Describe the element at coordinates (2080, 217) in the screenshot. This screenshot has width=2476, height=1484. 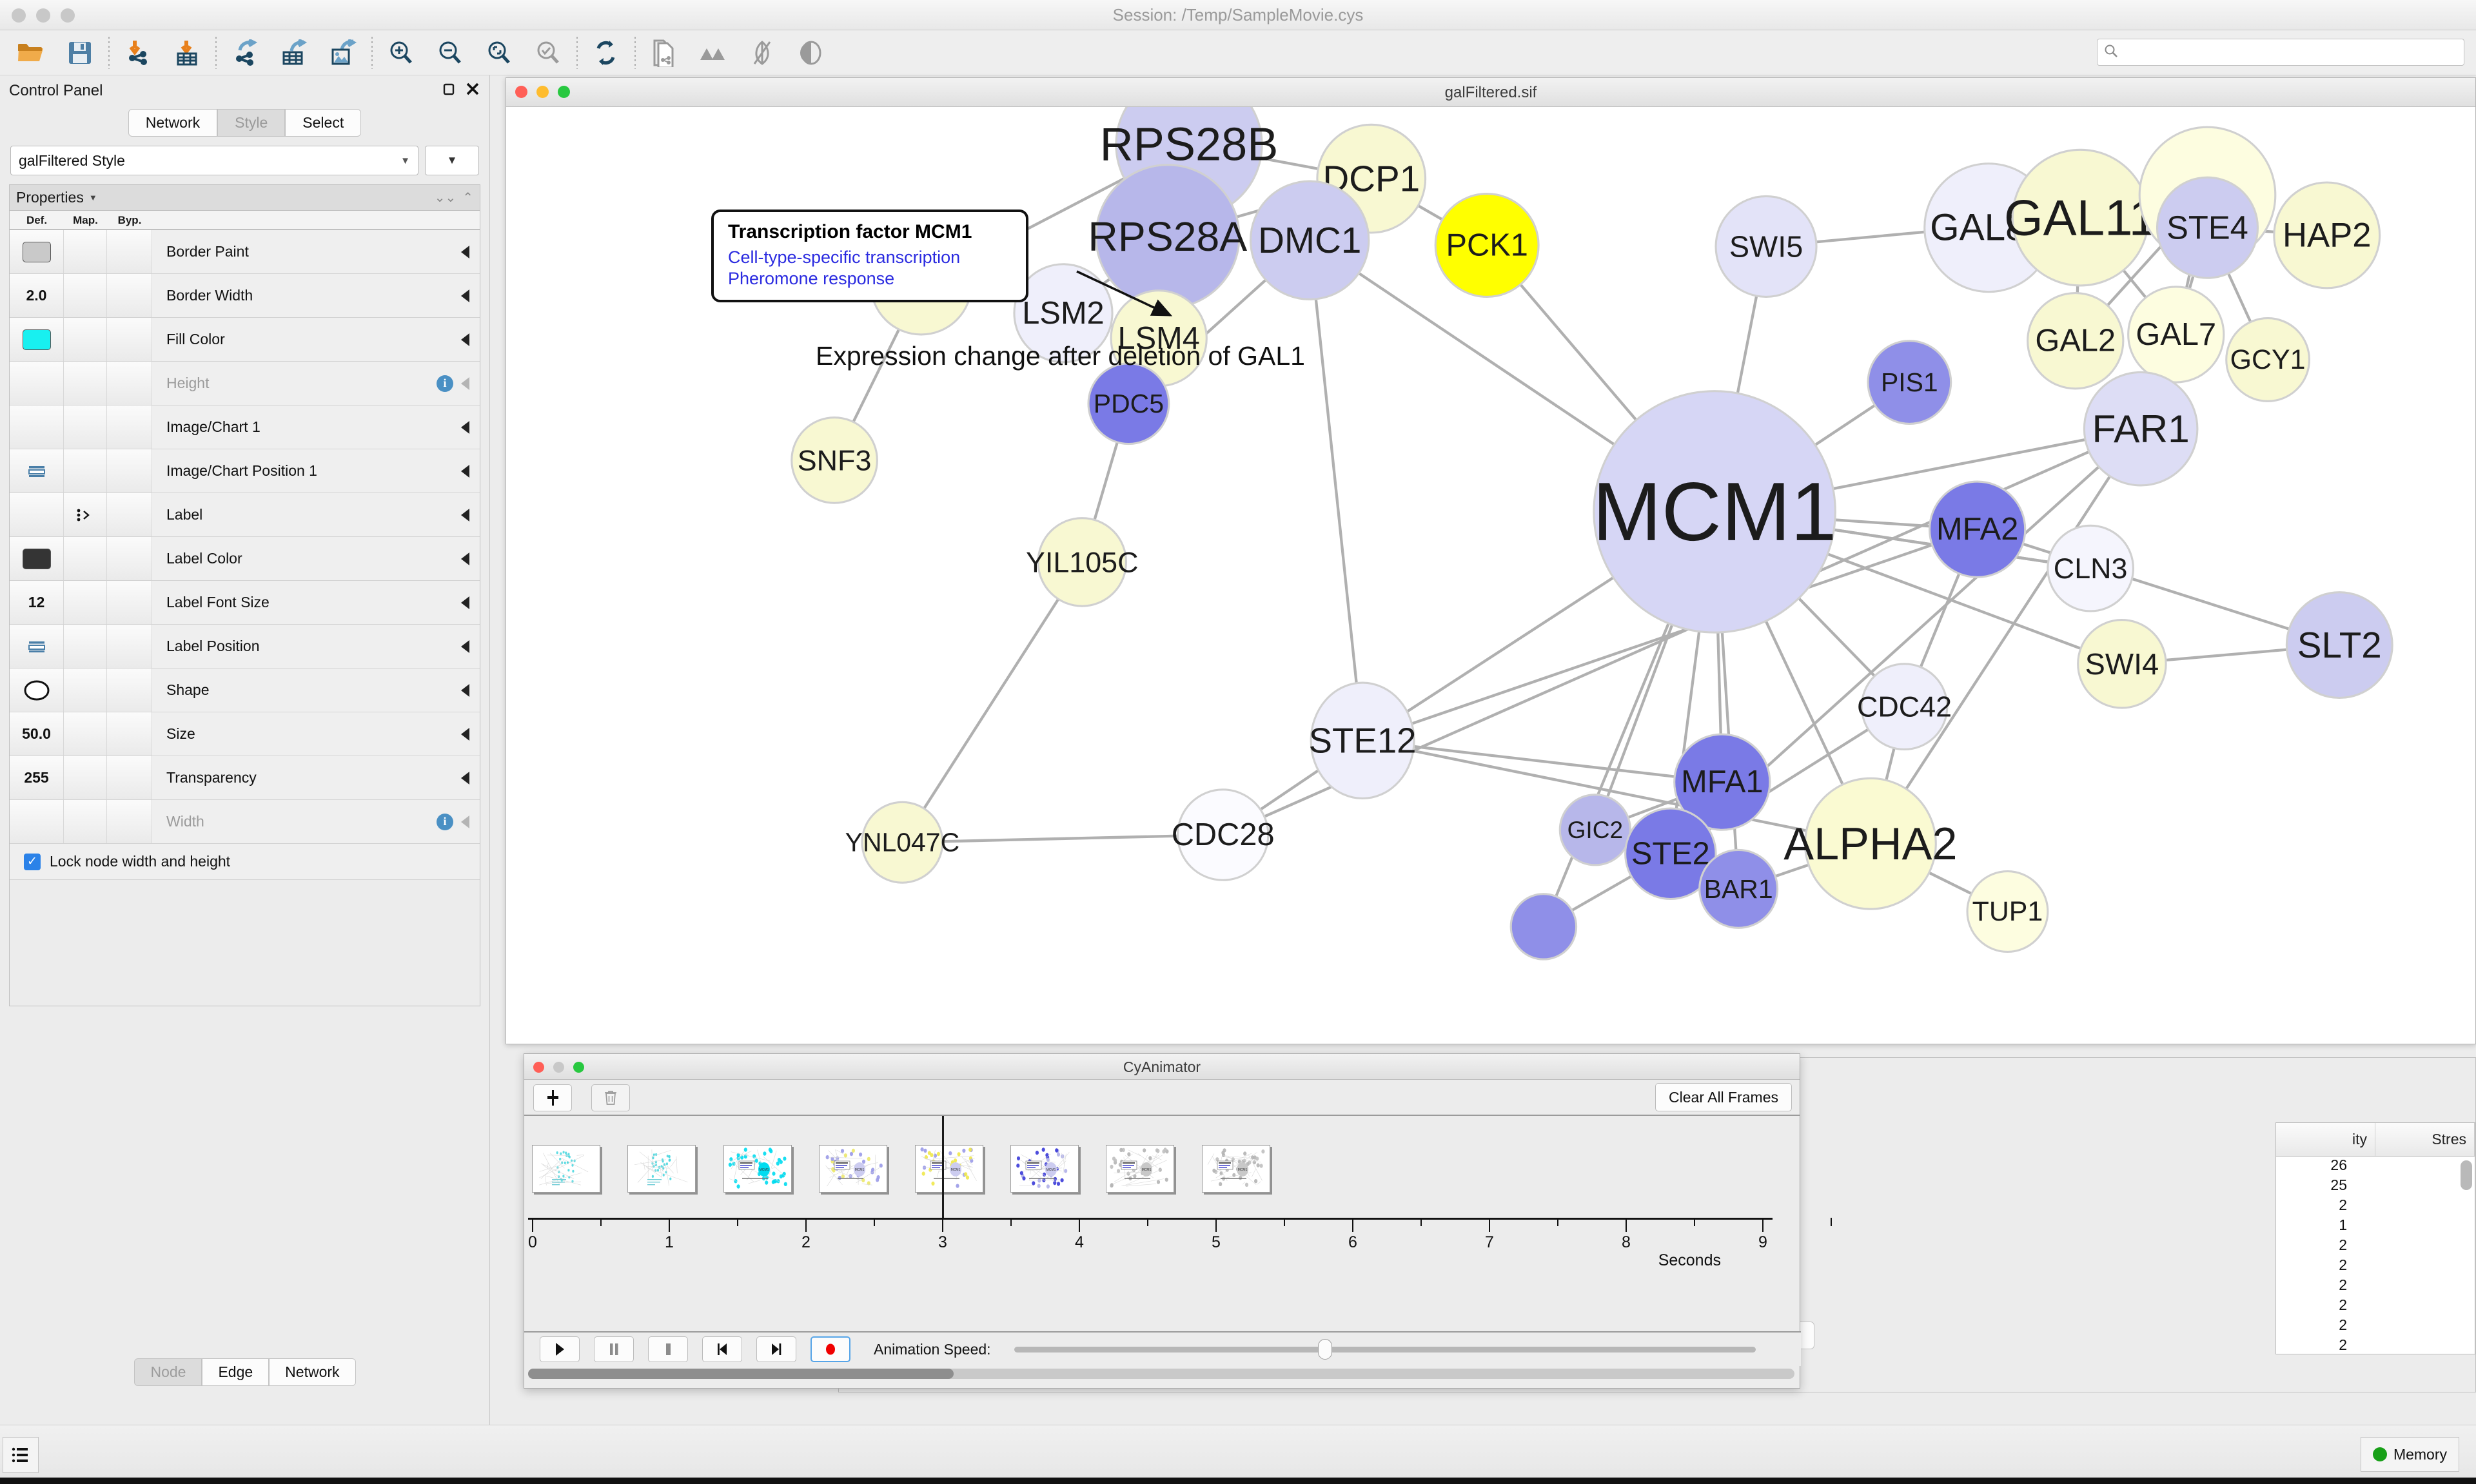
I see `graph-node-gal11: GAL11` at that location.